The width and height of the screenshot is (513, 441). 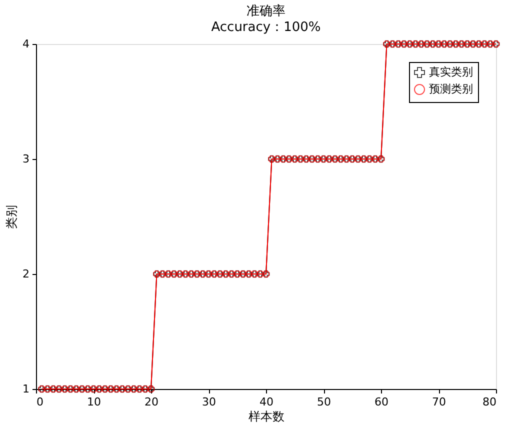 I want to click on legend-label: 真实类别, so click(x=451, y=72).